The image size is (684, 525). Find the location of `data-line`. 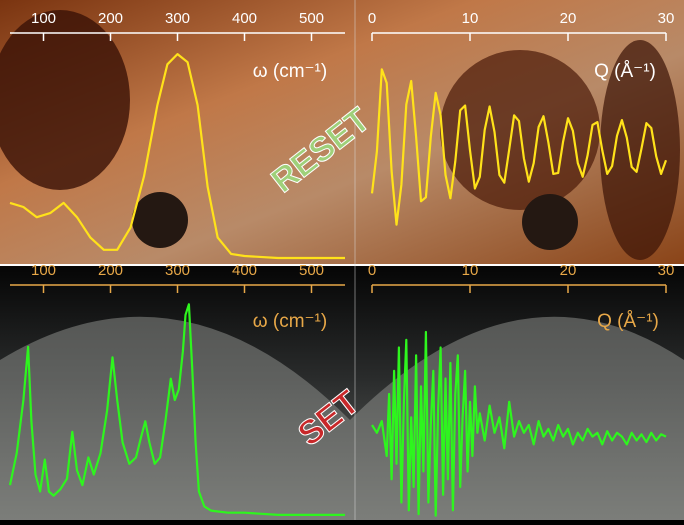

data-line is located at coordinates (519, 147).